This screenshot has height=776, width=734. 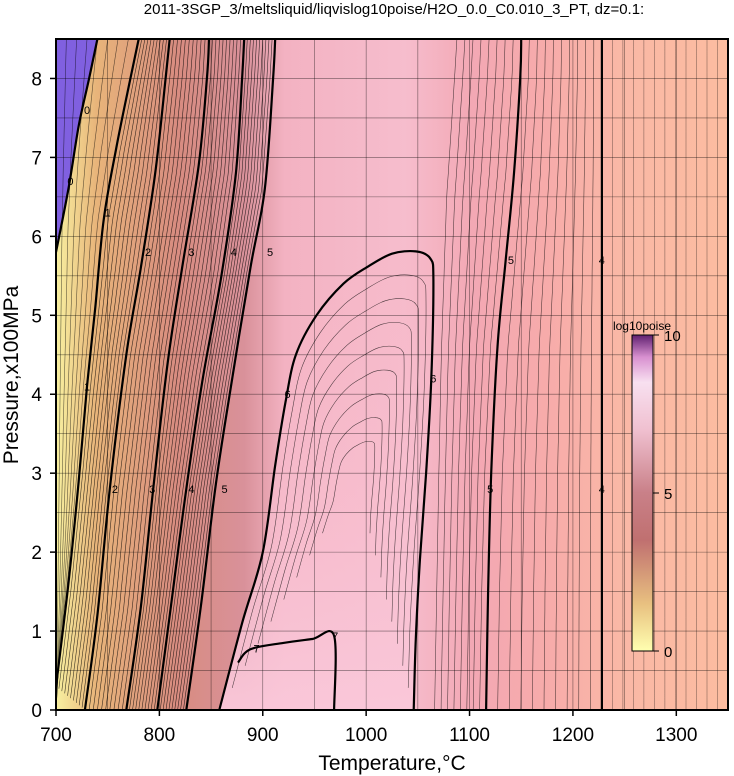 I want to click on y-tick-label: 4, so click(x=36, y=395).